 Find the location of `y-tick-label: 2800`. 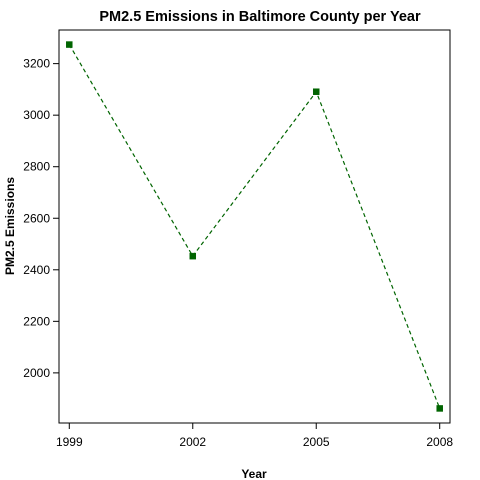

y-tick-label: 2800 is located at coordinates (36, 167).